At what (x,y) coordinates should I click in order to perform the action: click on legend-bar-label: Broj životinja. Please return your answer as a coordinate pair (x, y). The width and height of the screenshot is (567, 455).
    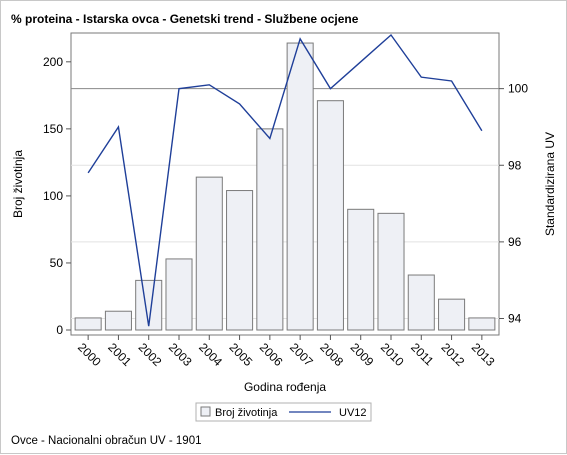
    Looking at the image, I should click on (246, 413).